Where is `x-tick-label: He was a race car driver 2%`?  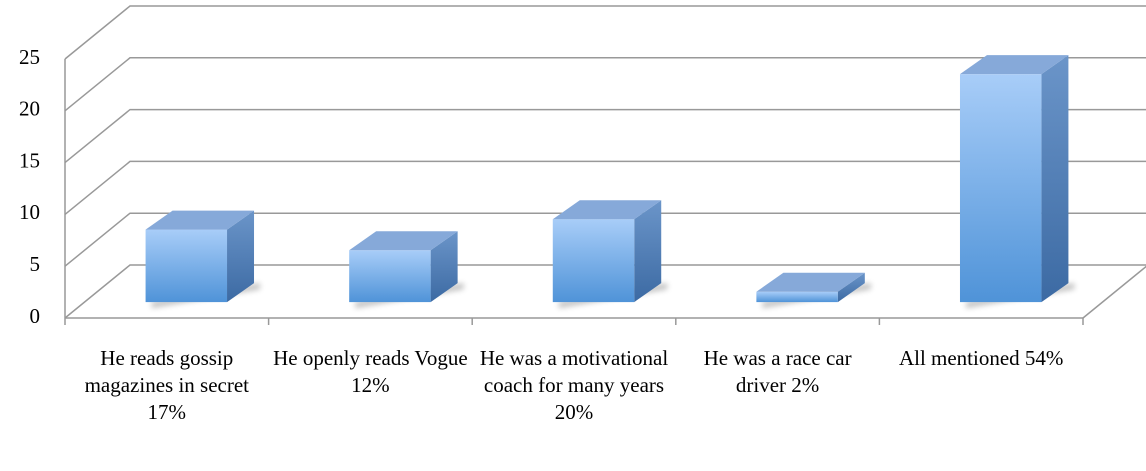 x-tick-label: He was a race car driver 2% is located at coordinates (777, 371).